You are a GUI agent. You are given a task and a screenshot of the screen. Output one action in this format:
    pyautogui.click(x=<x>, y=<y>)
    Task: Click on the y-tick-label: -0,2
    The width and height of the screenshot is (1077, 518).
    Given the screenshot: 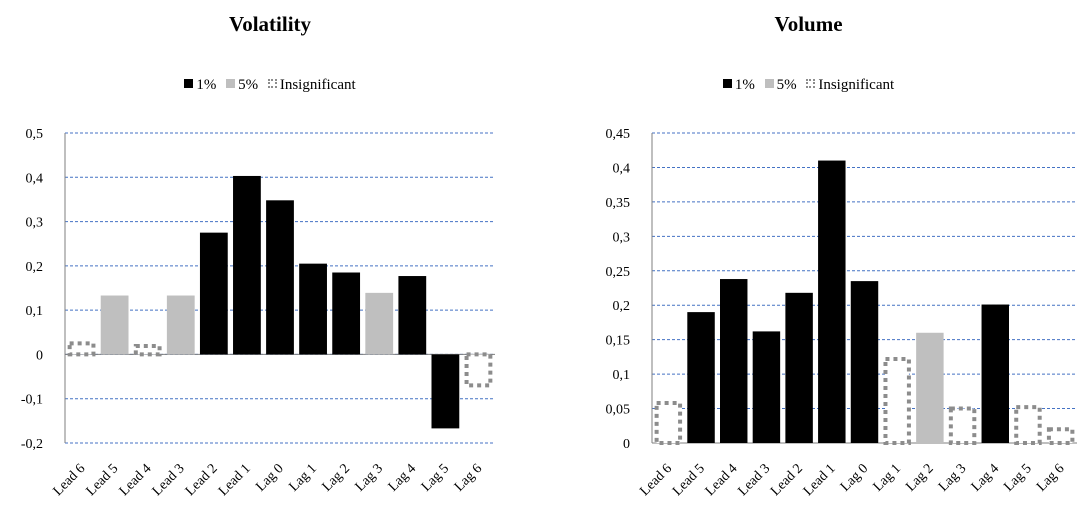 What is the action you would take?
    pyautogui.click(x=32, y=444)
    